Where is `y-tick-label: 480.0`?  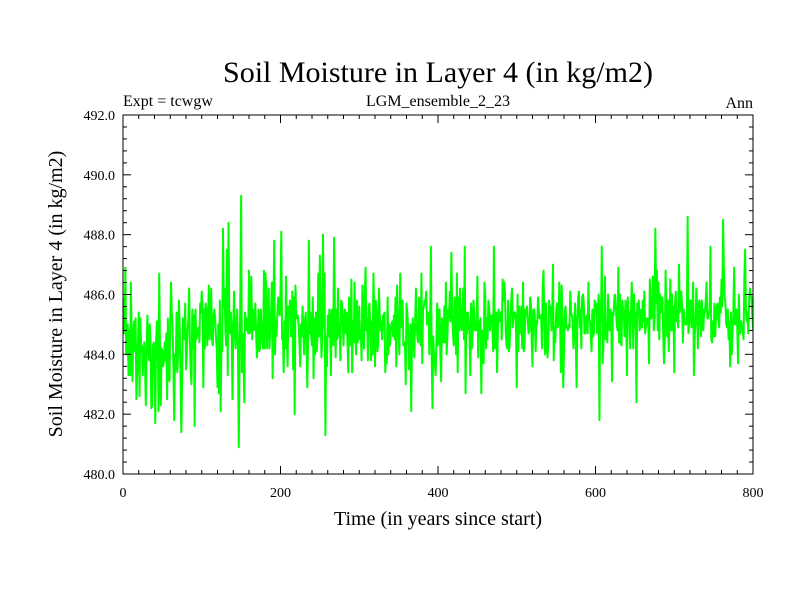 y-tick-label: 480.0 is located at coordinates (100, 475).